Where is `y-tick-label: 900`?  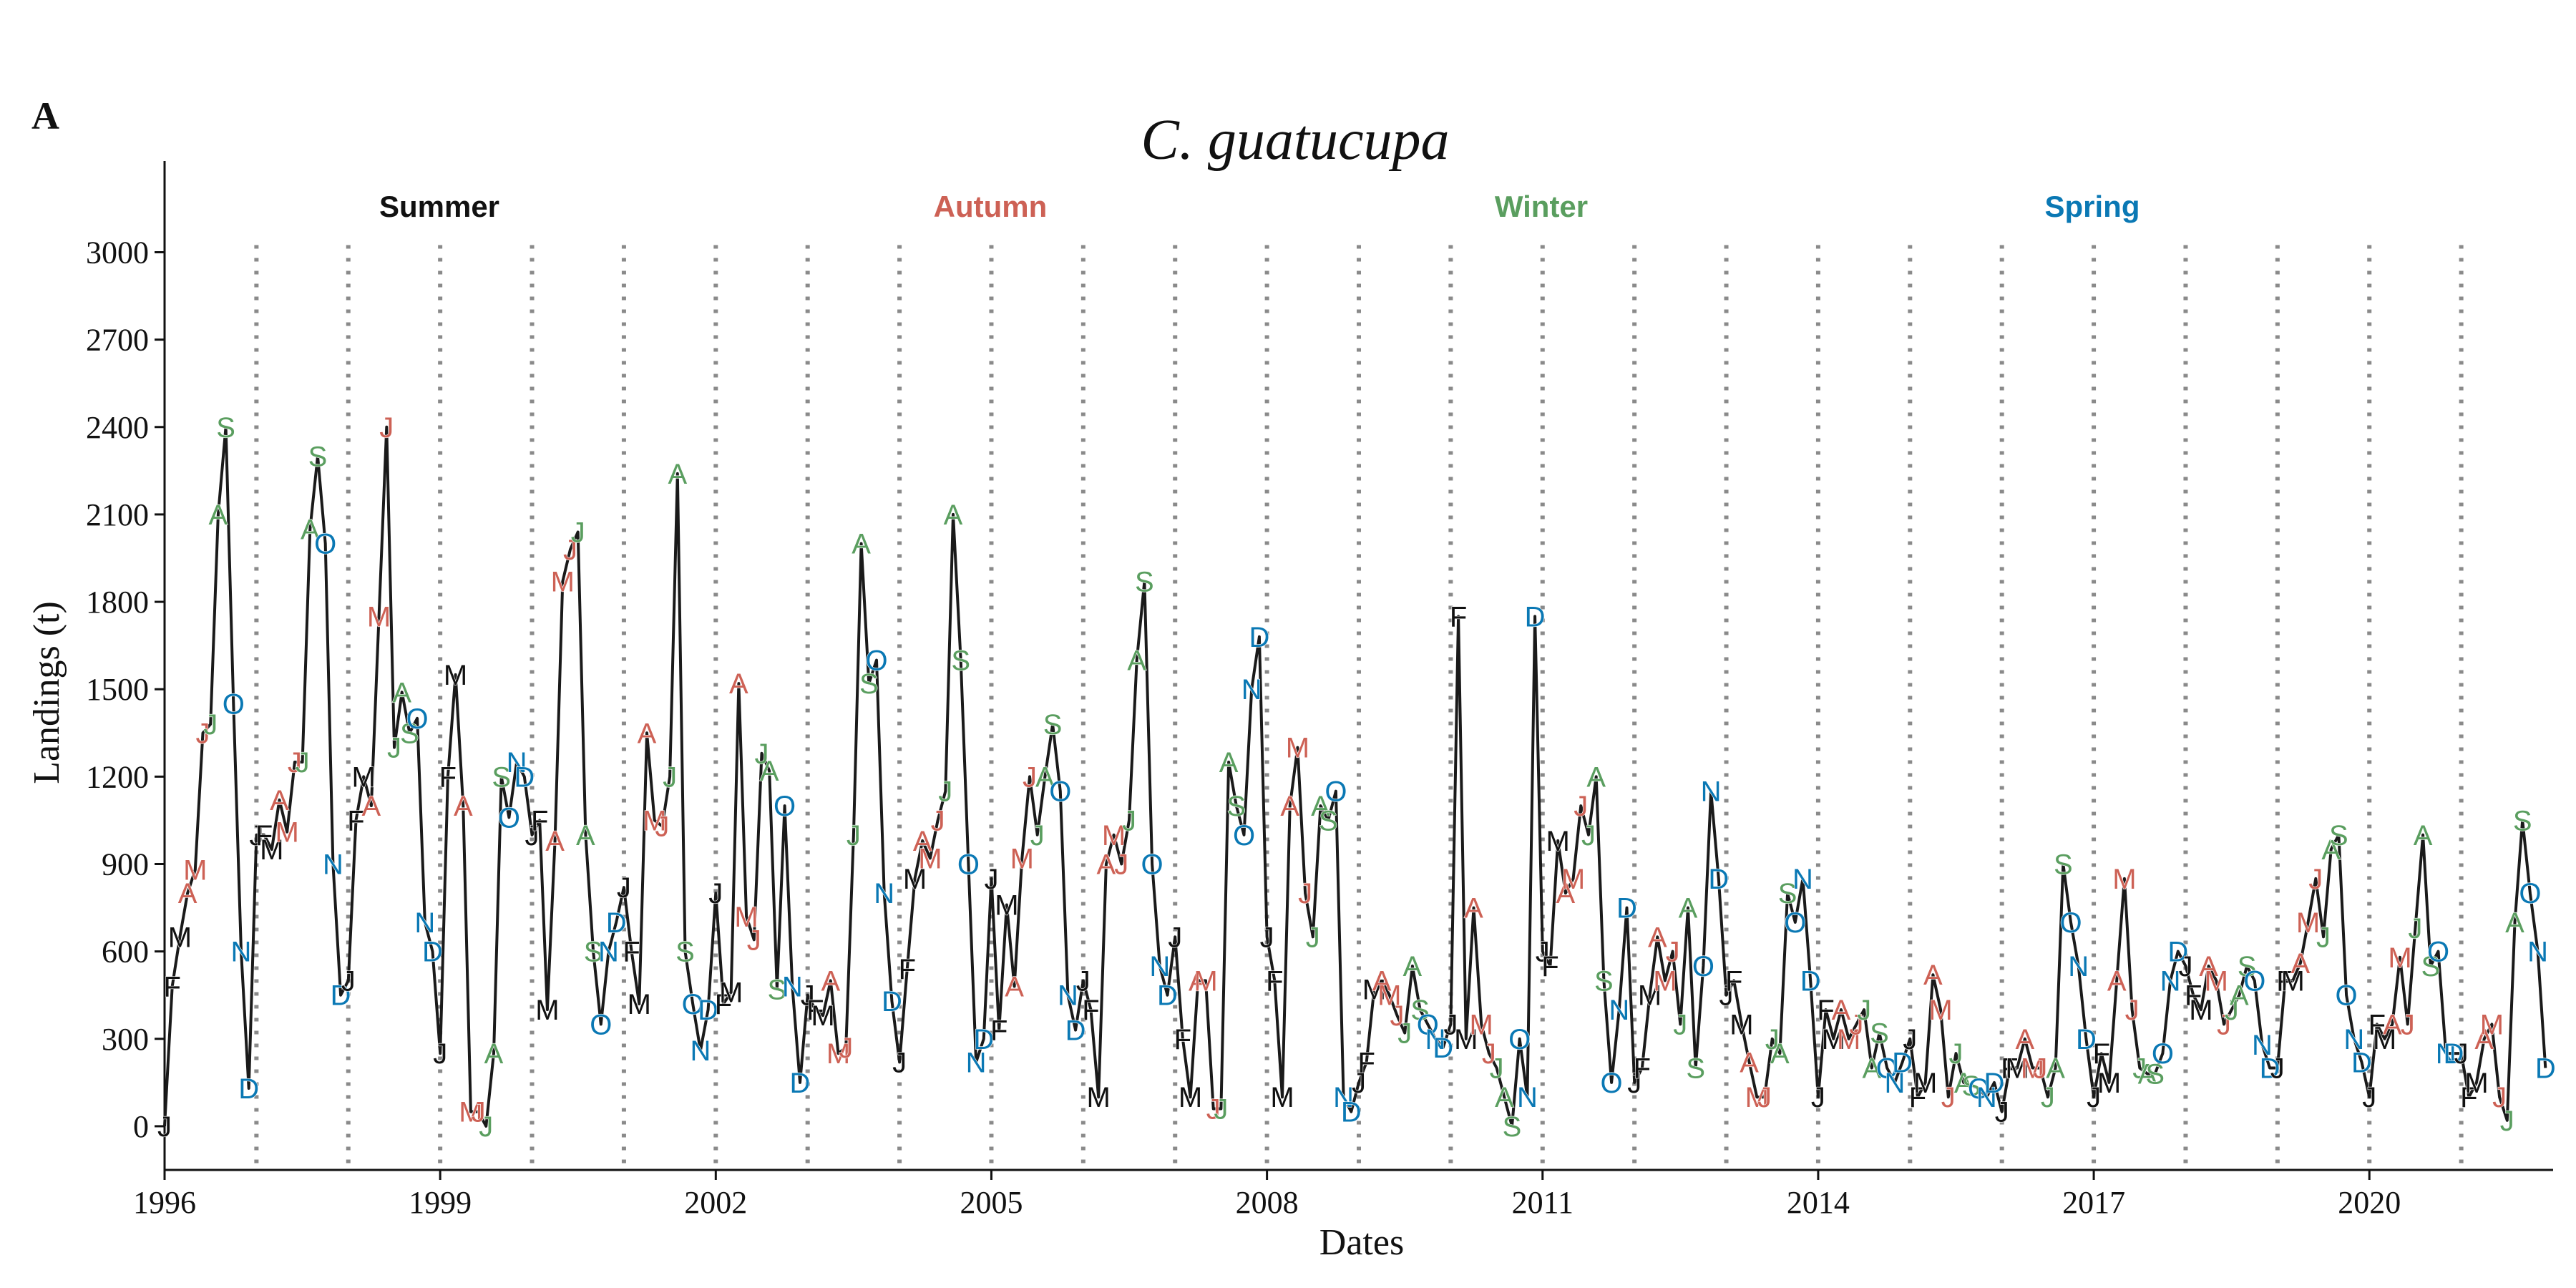 y-tick-label: 900 is located at coordinates (125, 864).